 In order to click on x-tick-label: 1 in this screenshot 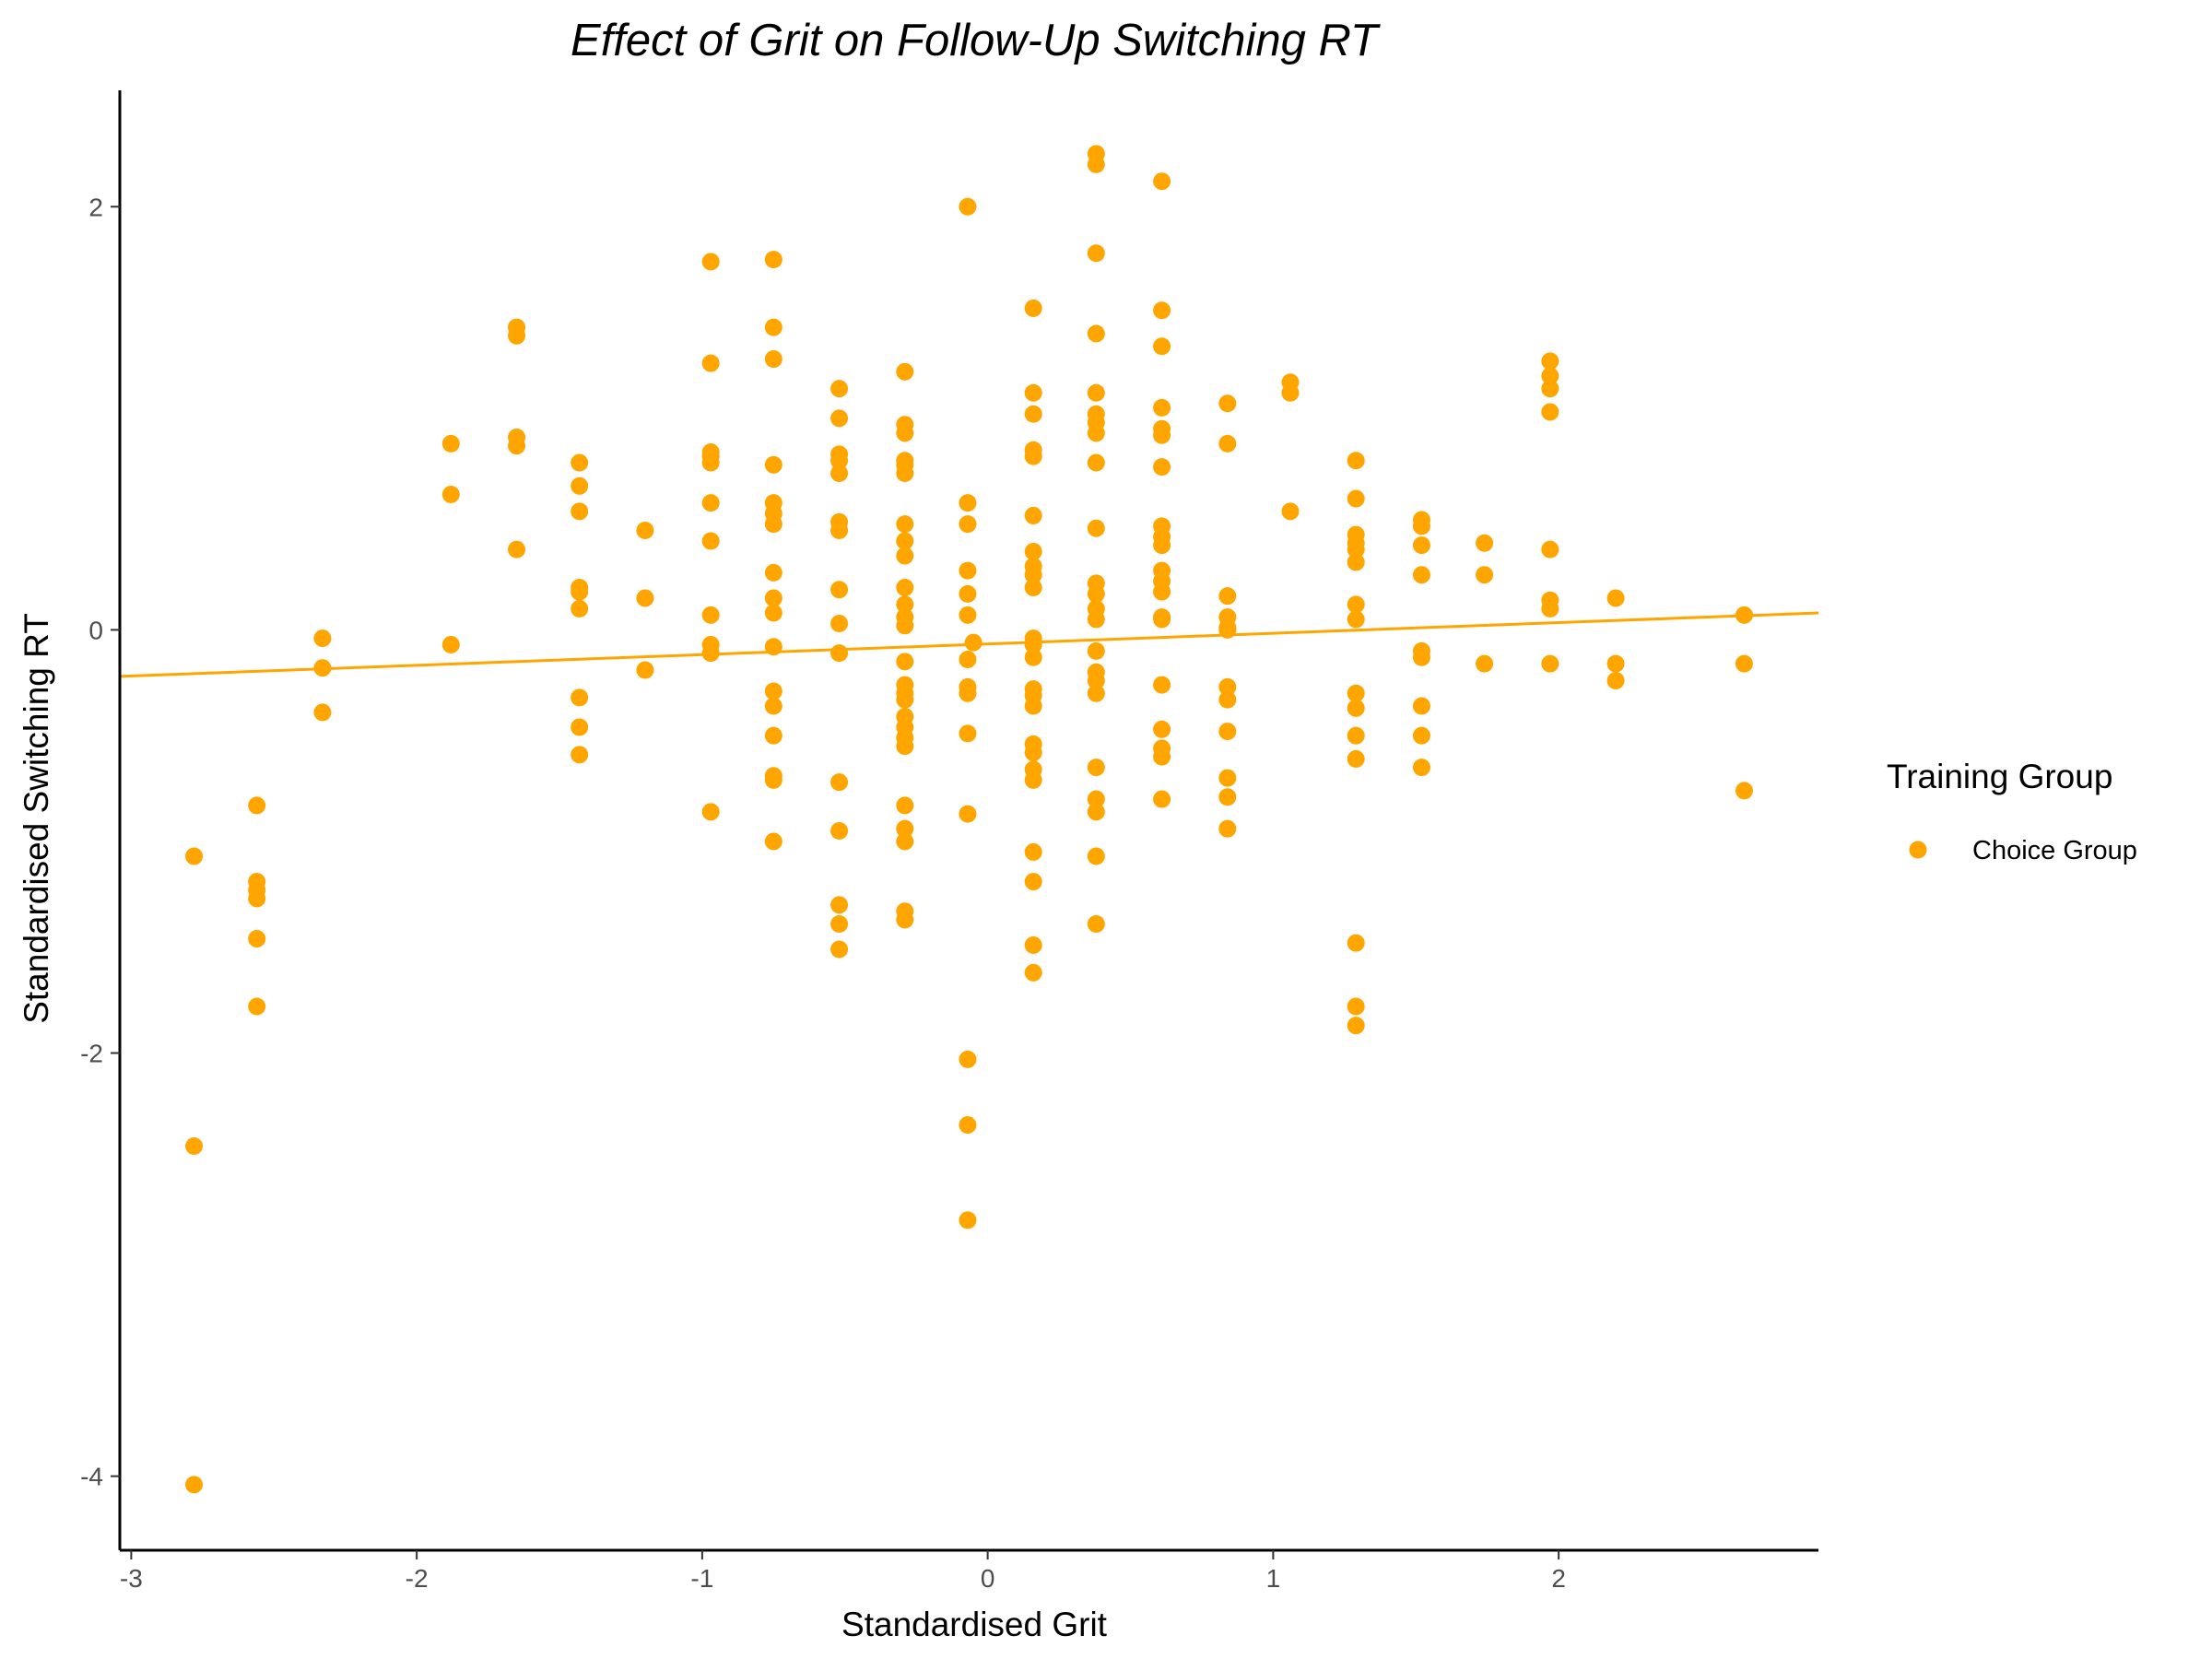, I will do `click(1273, 1578)`.